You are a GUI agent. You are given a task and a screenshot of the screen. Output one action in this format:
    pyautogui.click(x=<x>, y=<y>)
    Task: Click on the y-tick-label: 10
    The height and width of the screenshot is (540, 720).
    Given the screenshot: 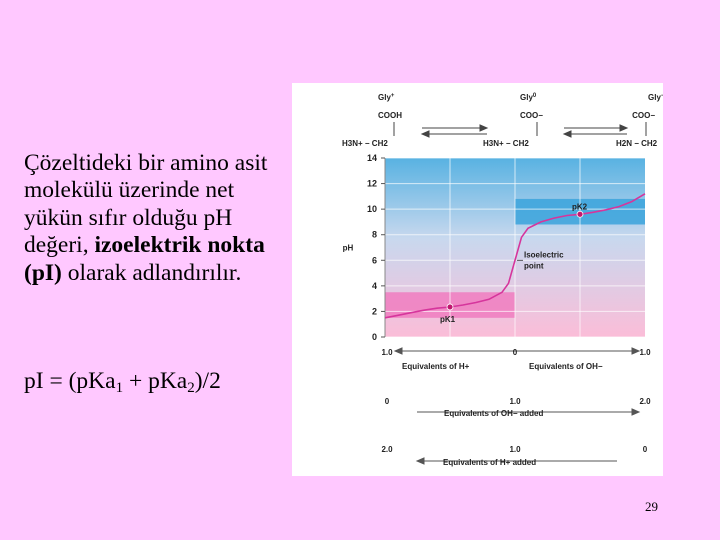 What is the action you would take?
    pyautogui.click(x=372, y=209)
    